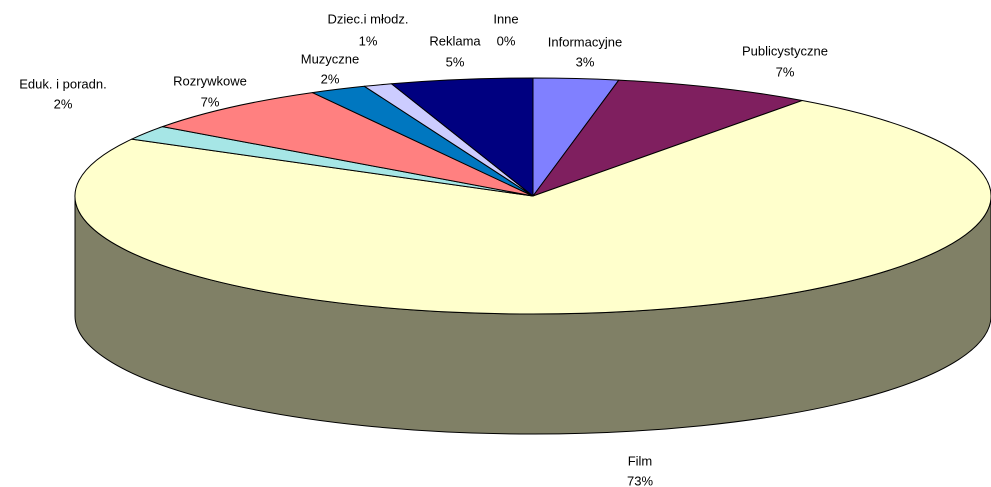 The image size is (991, 487). I want to click on slice-label: Film, so click(640, 460).